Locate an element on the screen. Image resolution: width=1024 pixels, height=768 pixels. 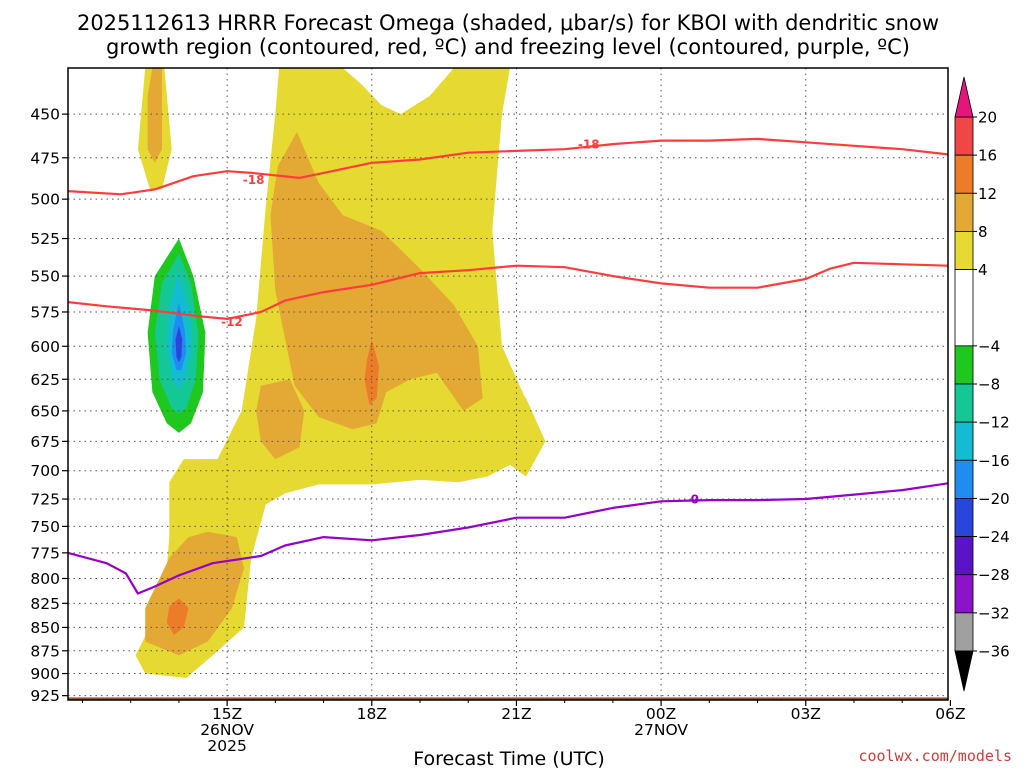
y-tick-label: 725 is located at coordinates (45, 500).